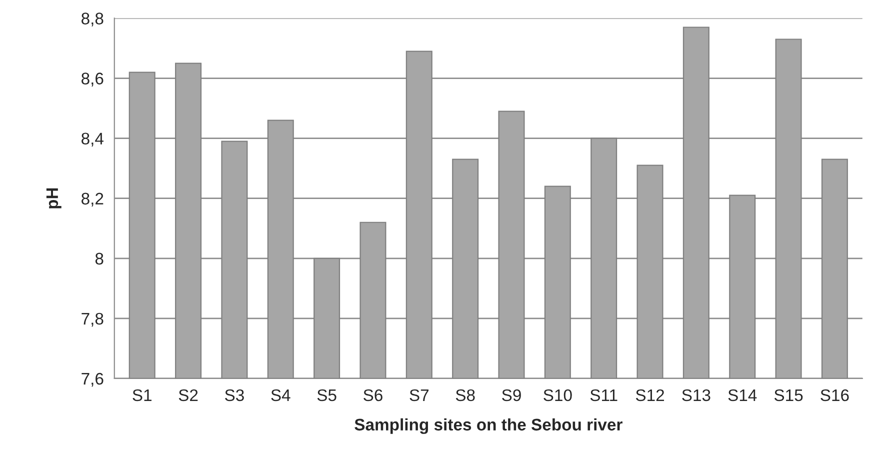 The width and height of the screenshot is (880, 456). Describe the element at coordinates (93, 139) in the screenshot. I see `y-tick-label: 8,4` at that location.